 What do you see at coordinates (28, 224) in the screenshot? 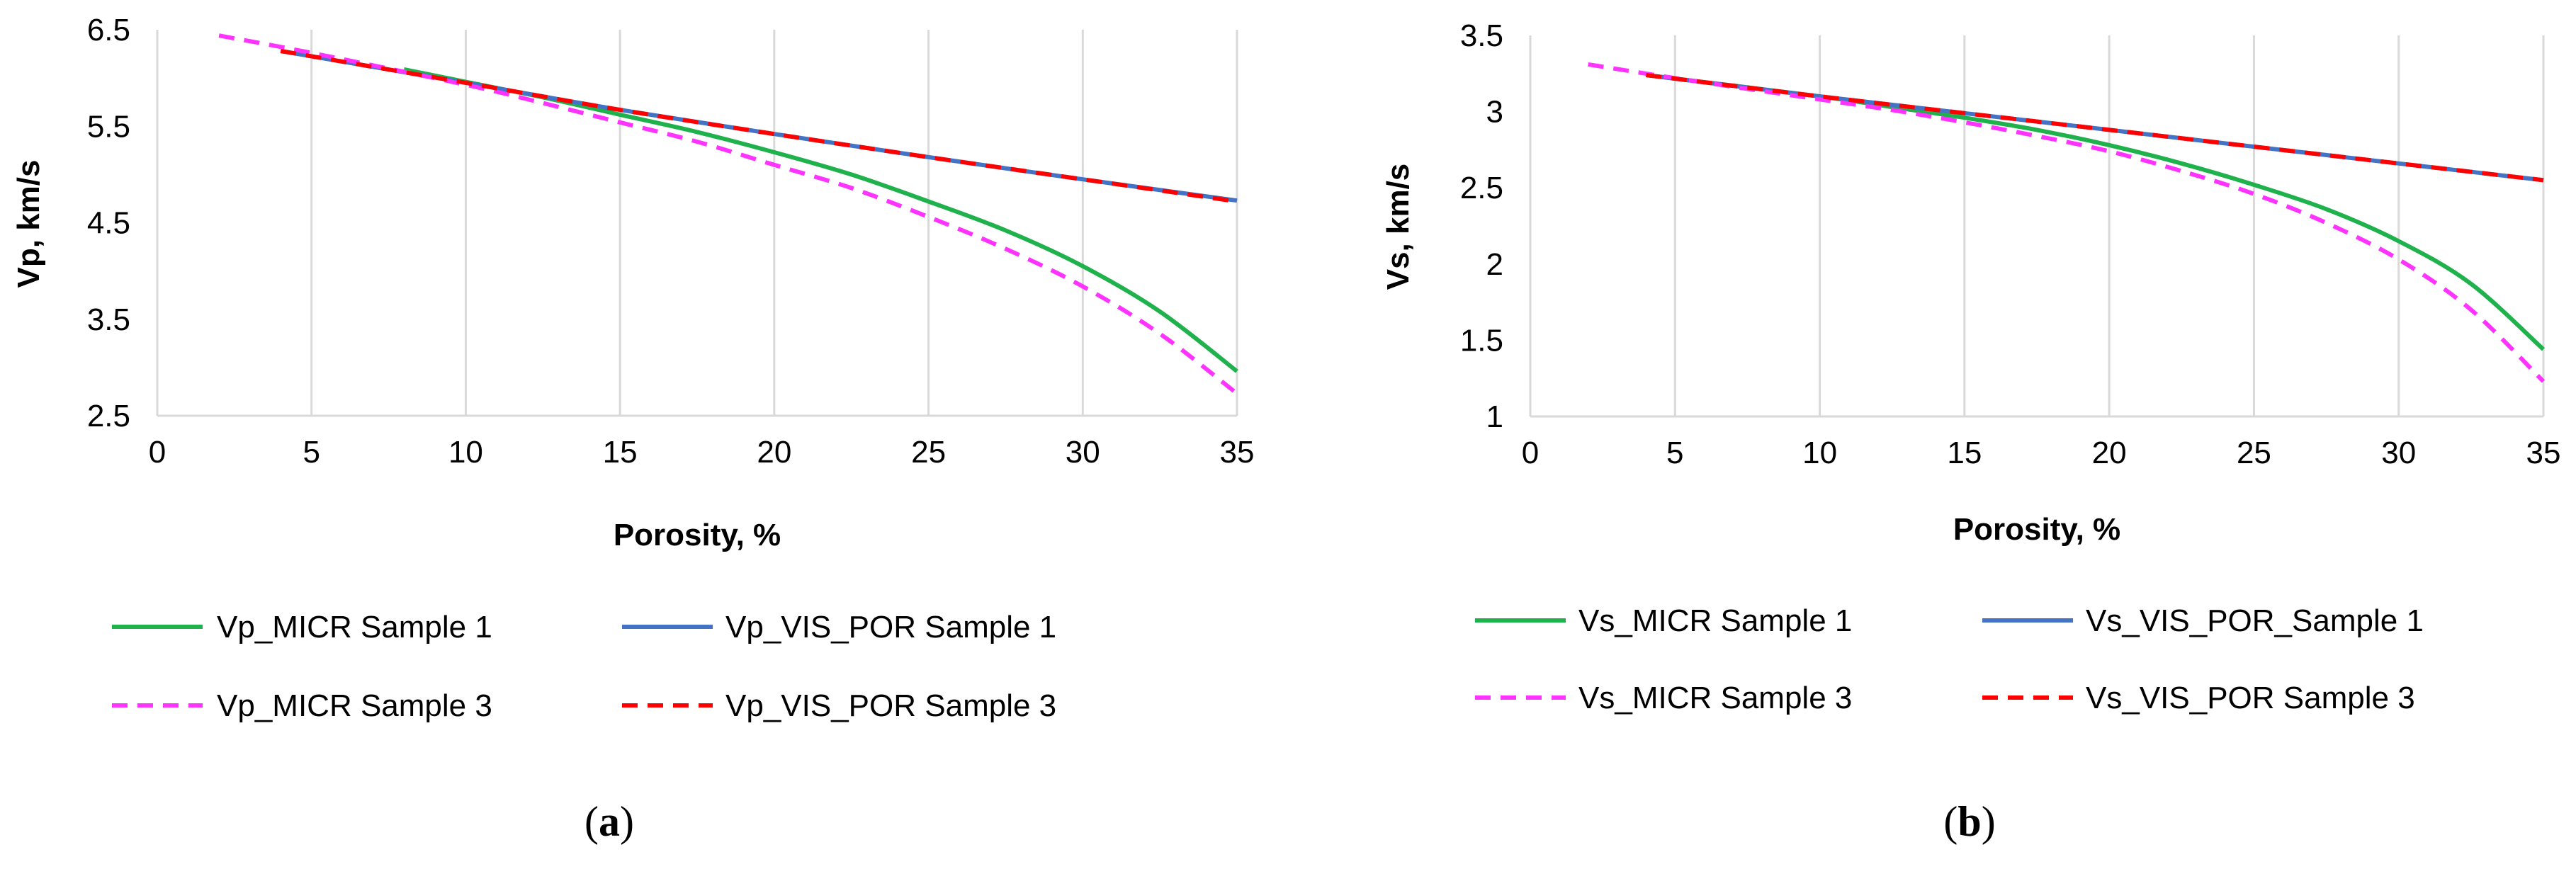
I see `y-axis-label: Vp, km/s` at bounding box center [28, 224].